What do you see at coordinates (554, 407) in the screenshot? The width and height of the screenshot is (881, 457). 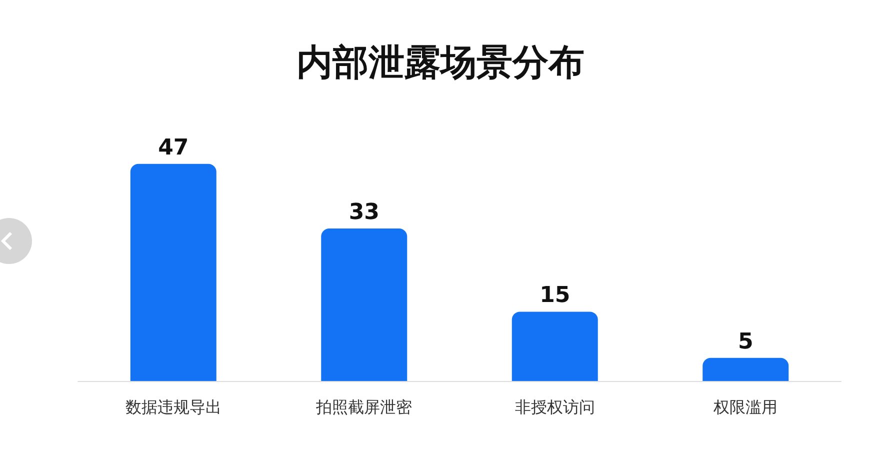 I see `x-tick-label: 非授权访问` at bounding box center [554, 407].